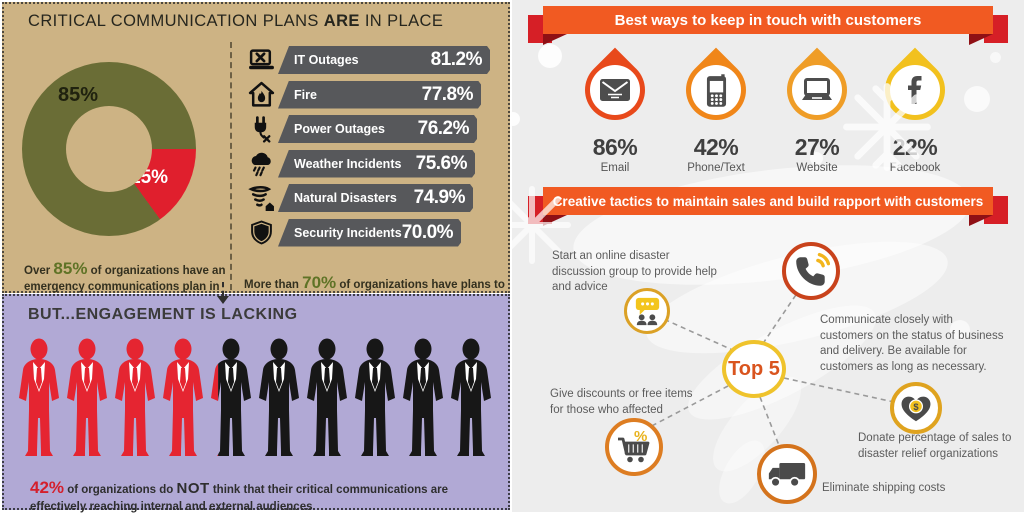 The height and width of the screenshot is (515, 1024). I want to click on threat-bar: Natural Disasters 74.9%, so click(375, 198).